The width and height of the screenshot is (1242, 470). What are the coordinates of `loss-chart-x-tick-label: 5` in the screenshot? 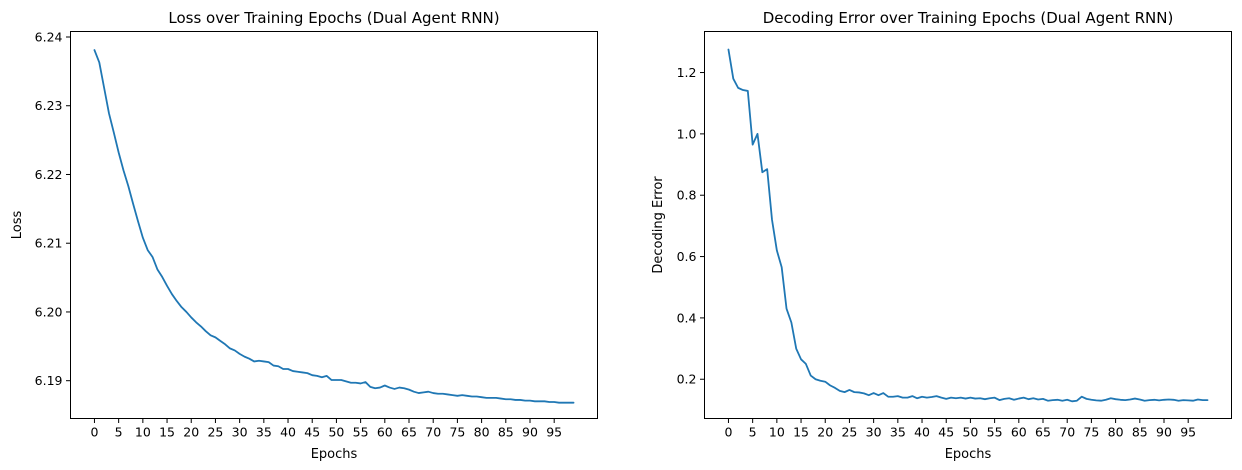 It's located at (119, 432).